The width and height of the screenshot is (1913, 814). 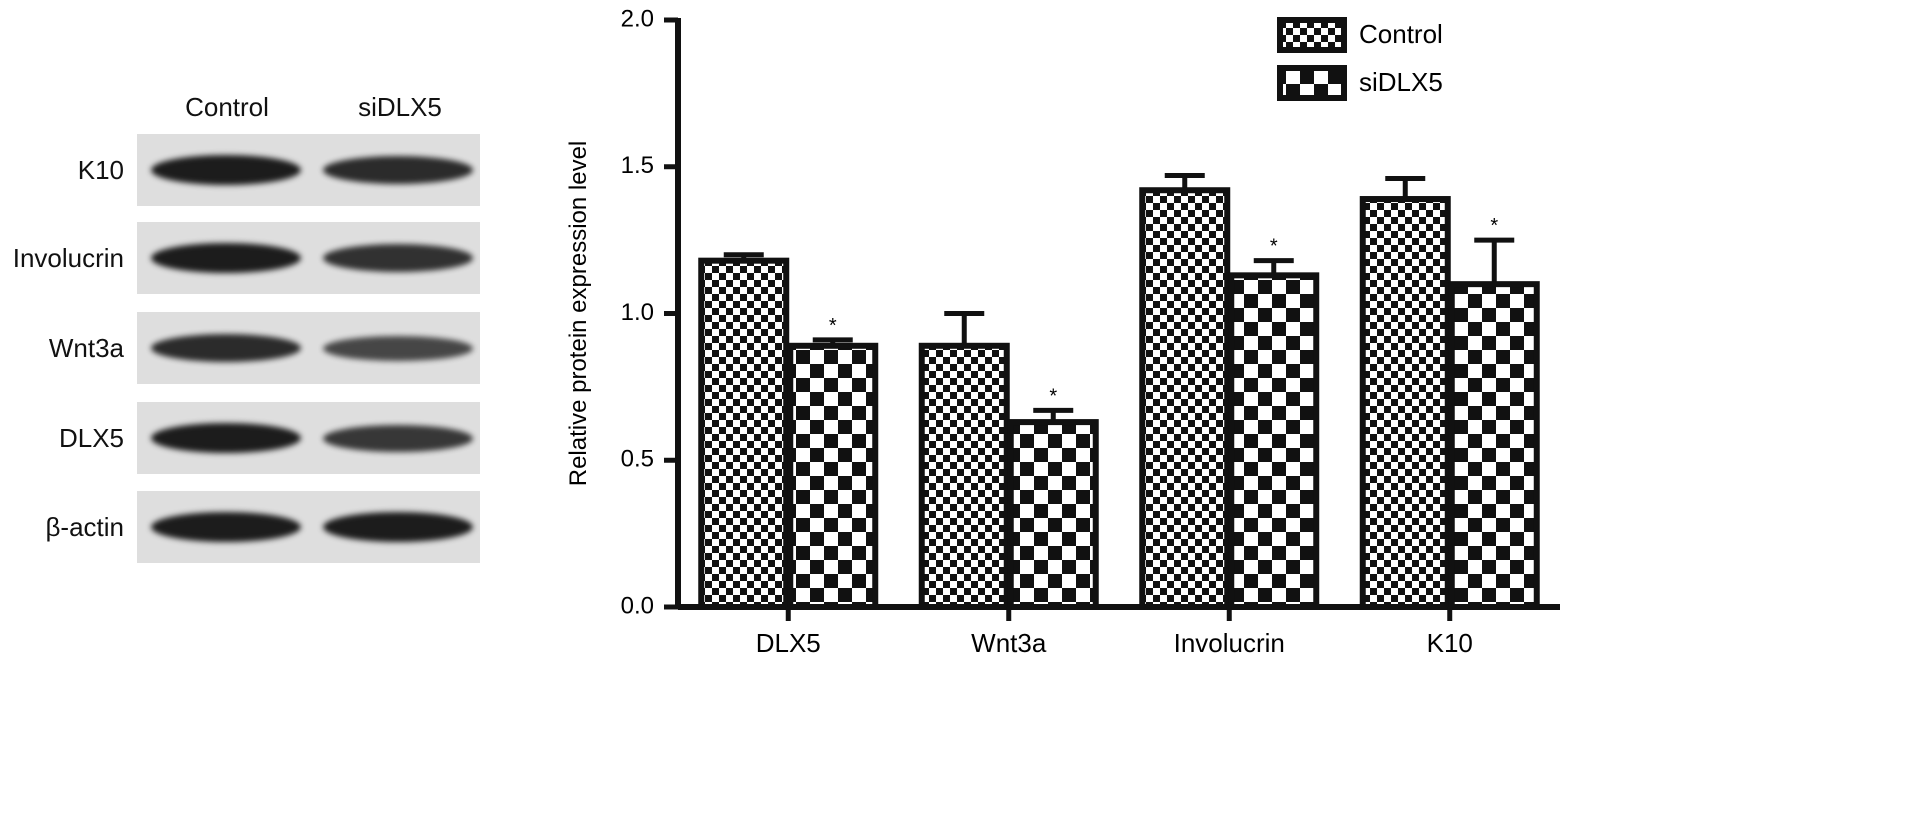 What do you see at coordinates (637, 165) in the screenshot?
I see `y-tick-label: 1.5` at bounding box center [637, 165].